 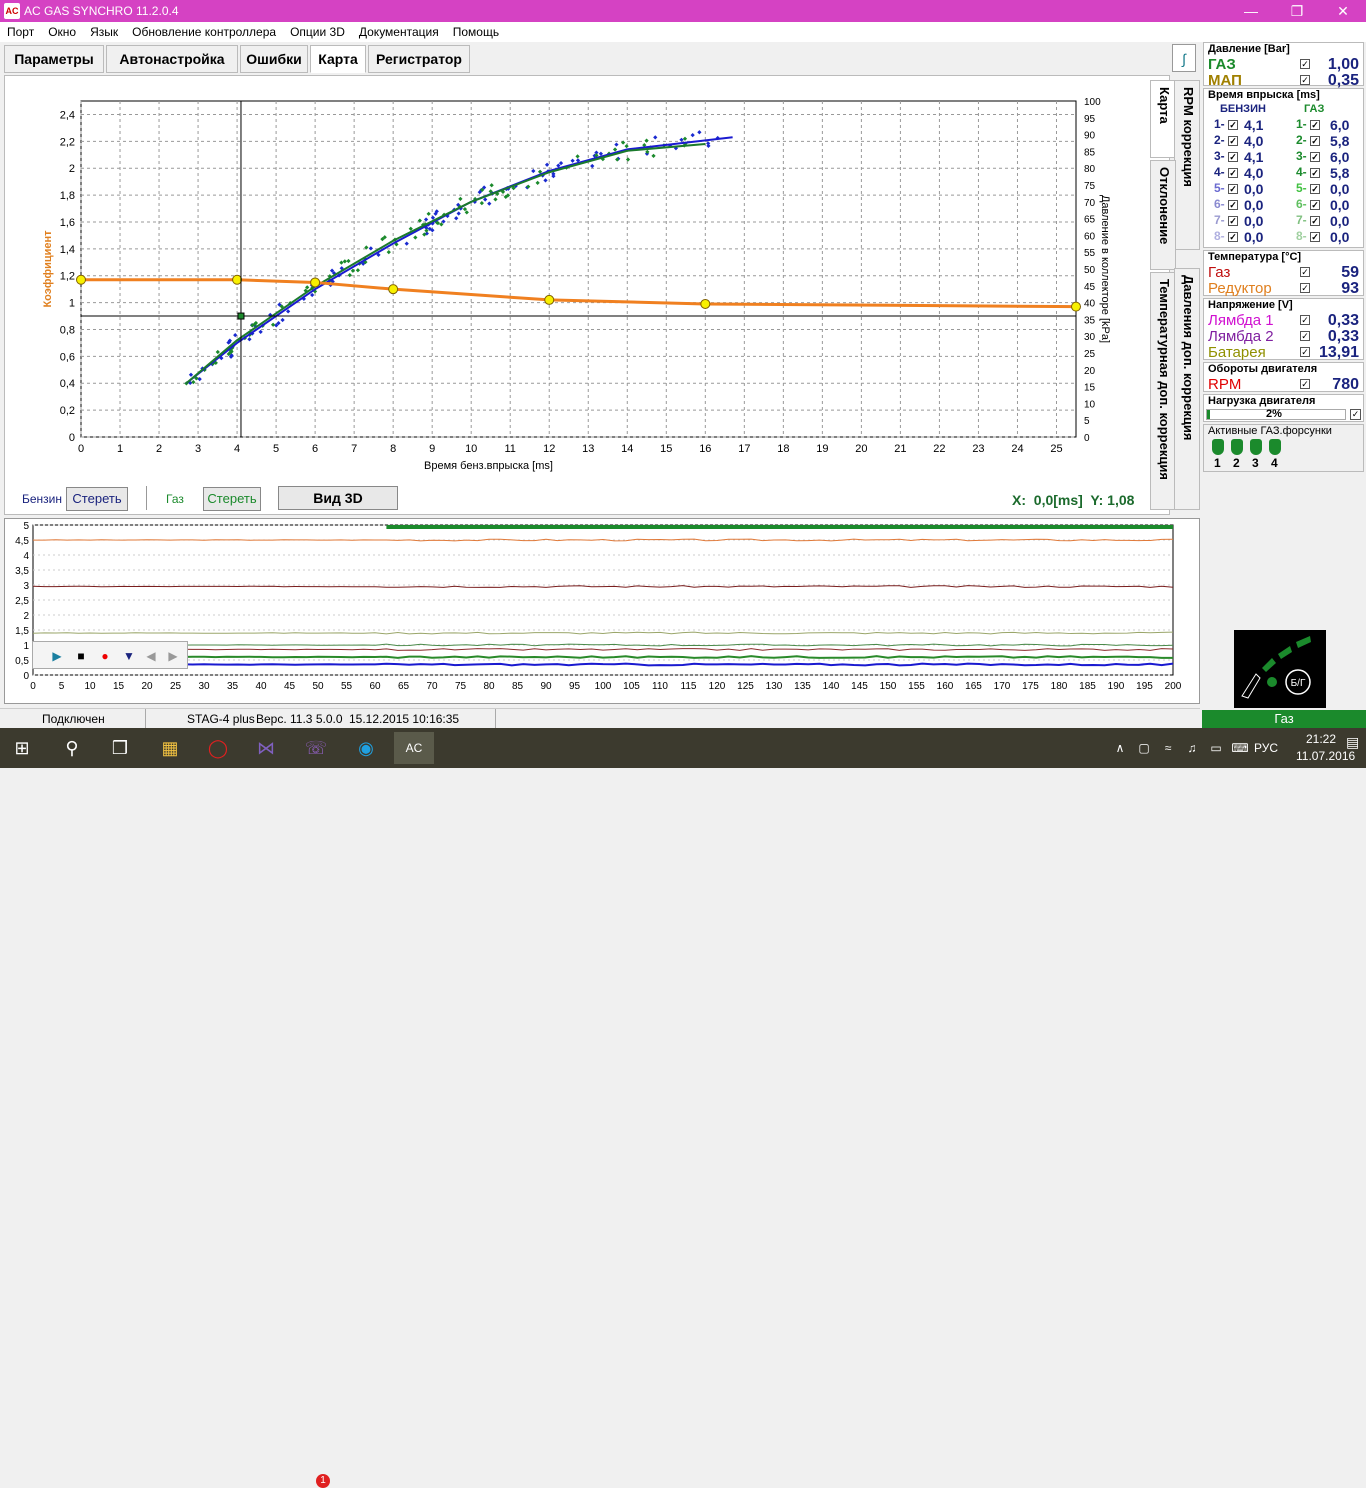 I want to click on benzin-cyl-2-checkbox: ✓, so click(x=1233, y=141).